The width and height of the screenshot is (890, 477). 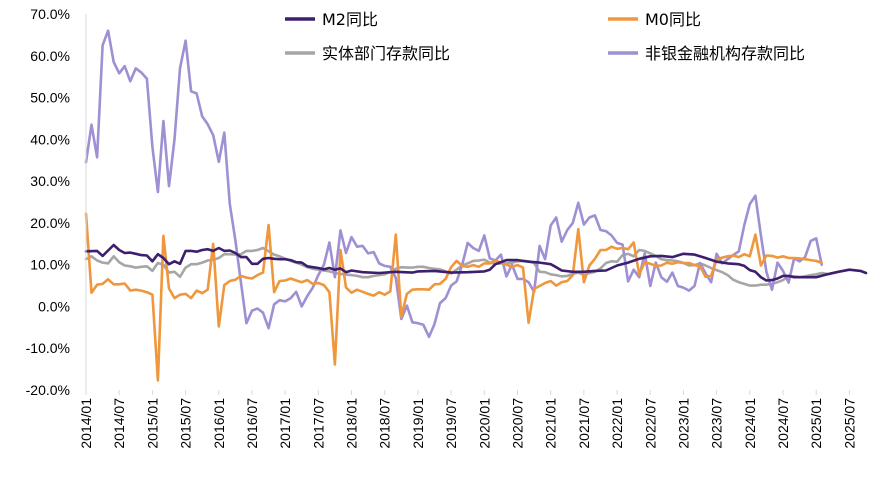 I want to click on legend-item-nonbank-deposits: 非银金融机构存款同比, so click(x=706, y=53).